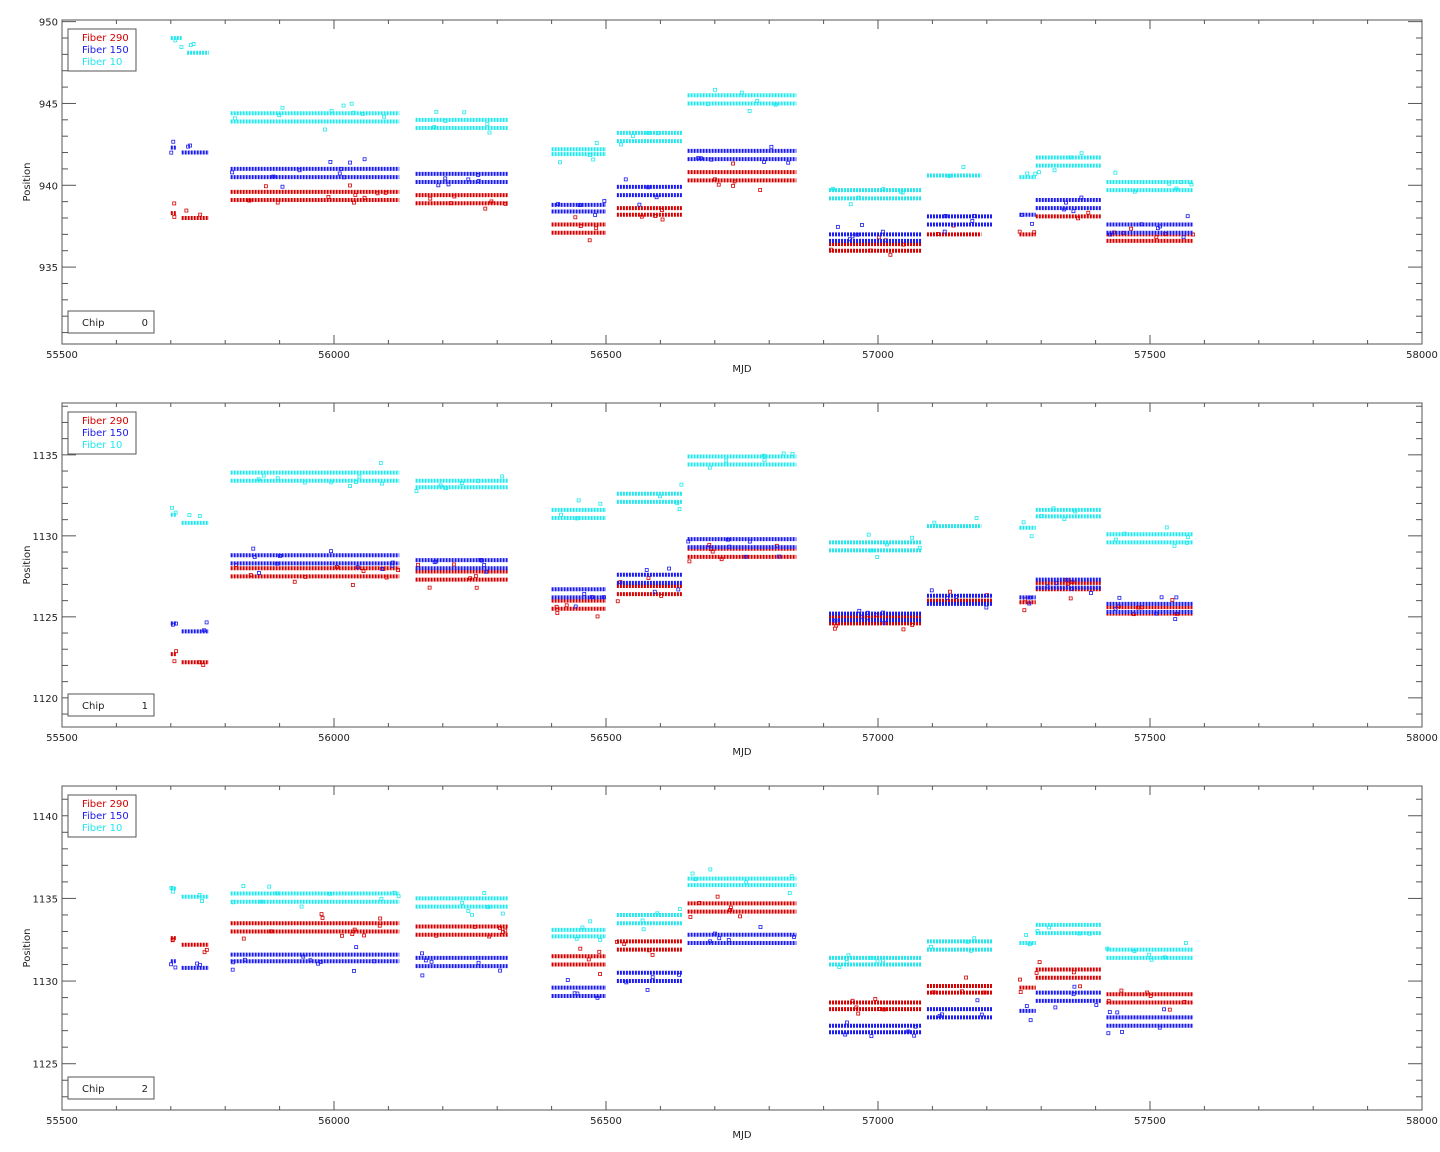  I want to click on x-tick-label: 58000, so click(1422, 738).